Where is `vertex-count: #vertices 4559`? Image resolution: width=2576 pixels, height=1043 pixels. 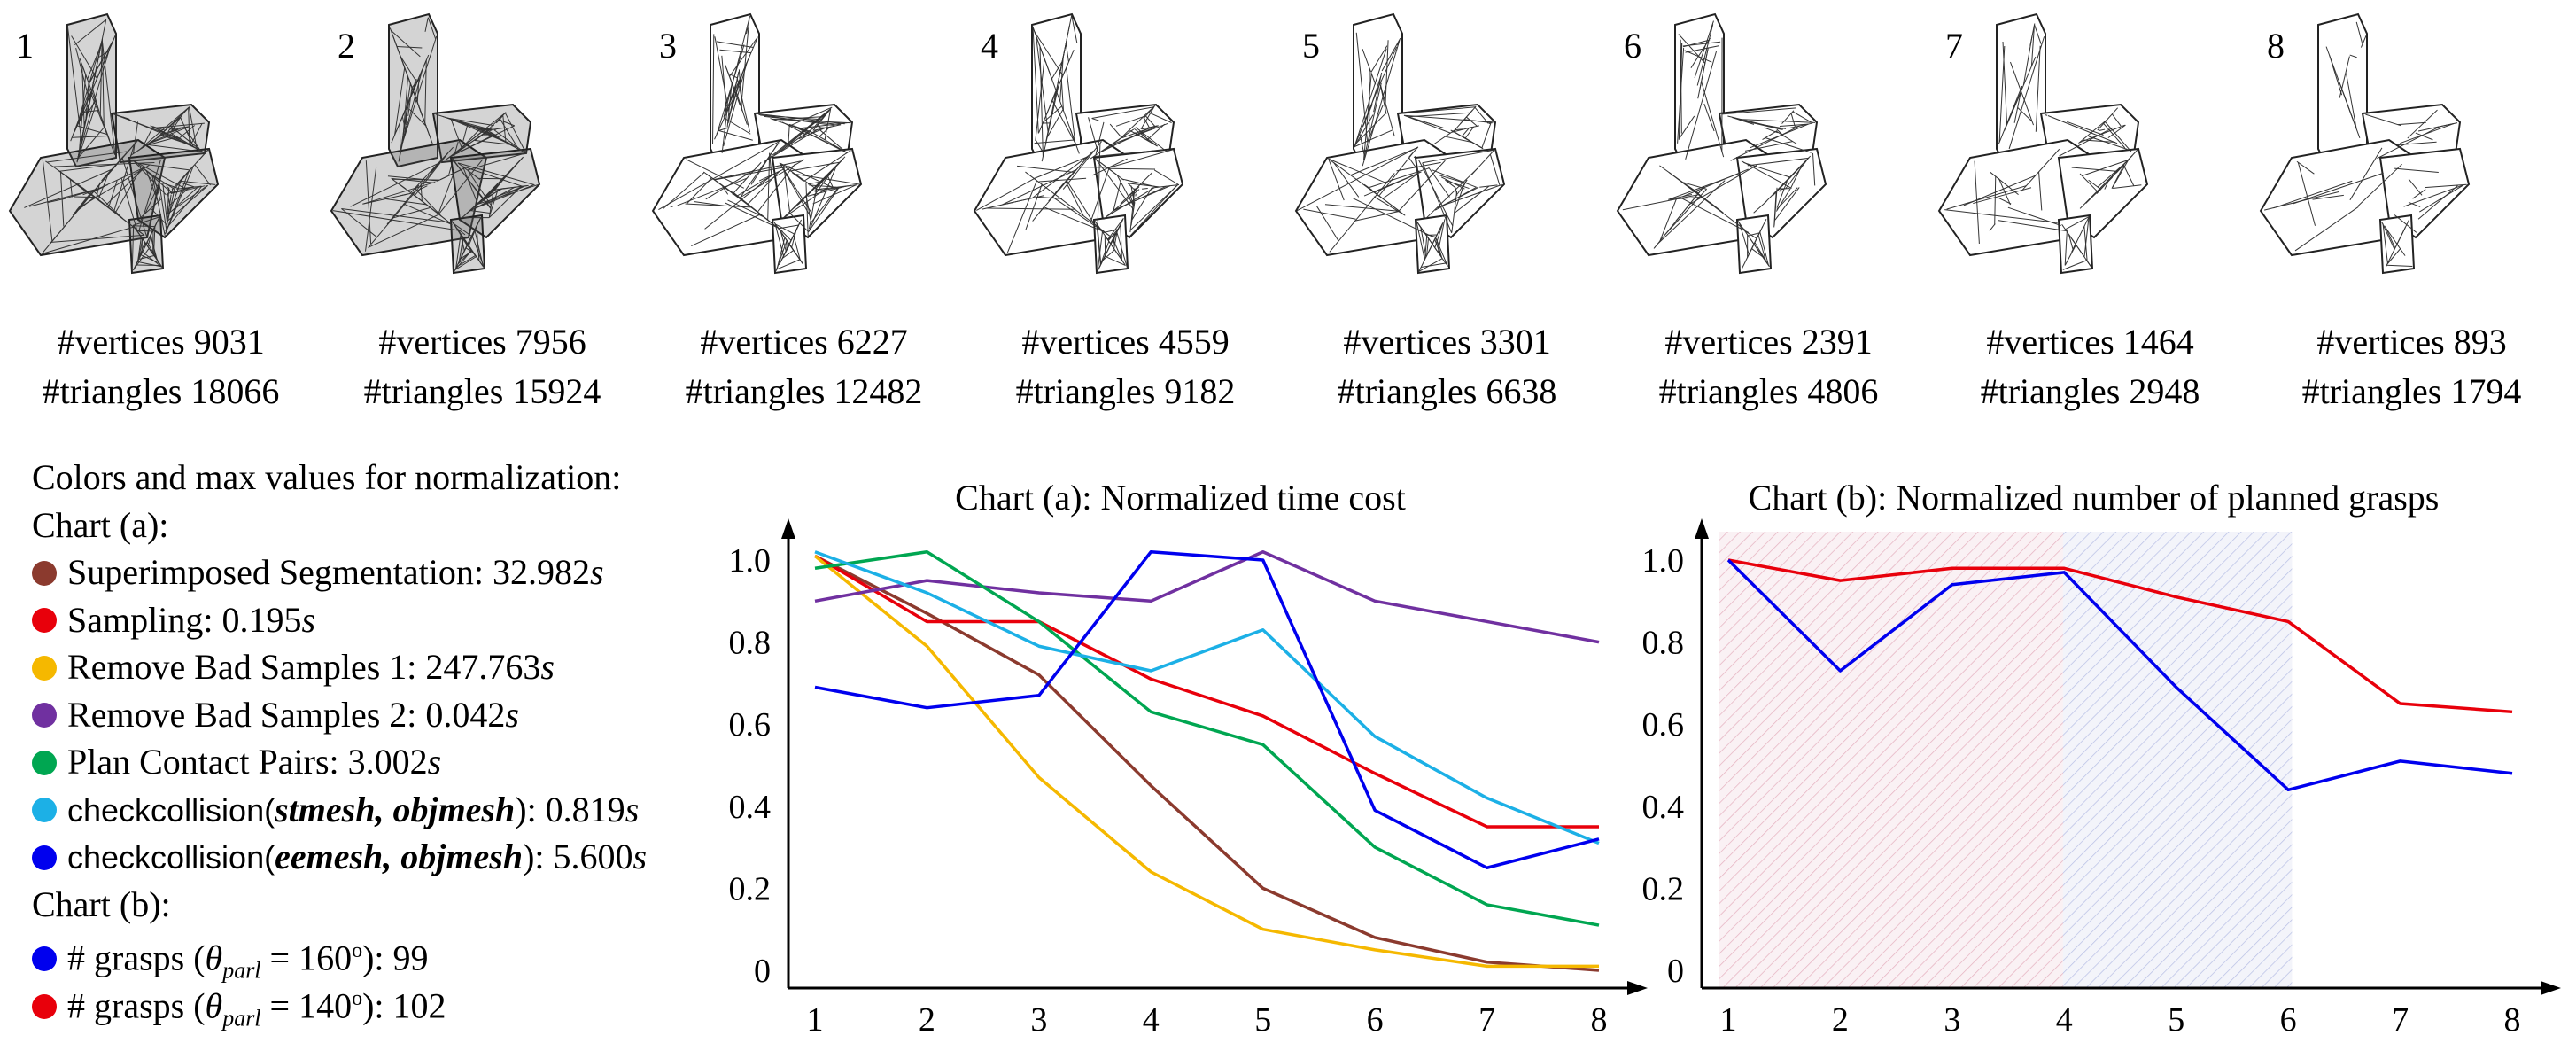
vertex-count: #vertices 4559 is located at coordinates (1125, 342).